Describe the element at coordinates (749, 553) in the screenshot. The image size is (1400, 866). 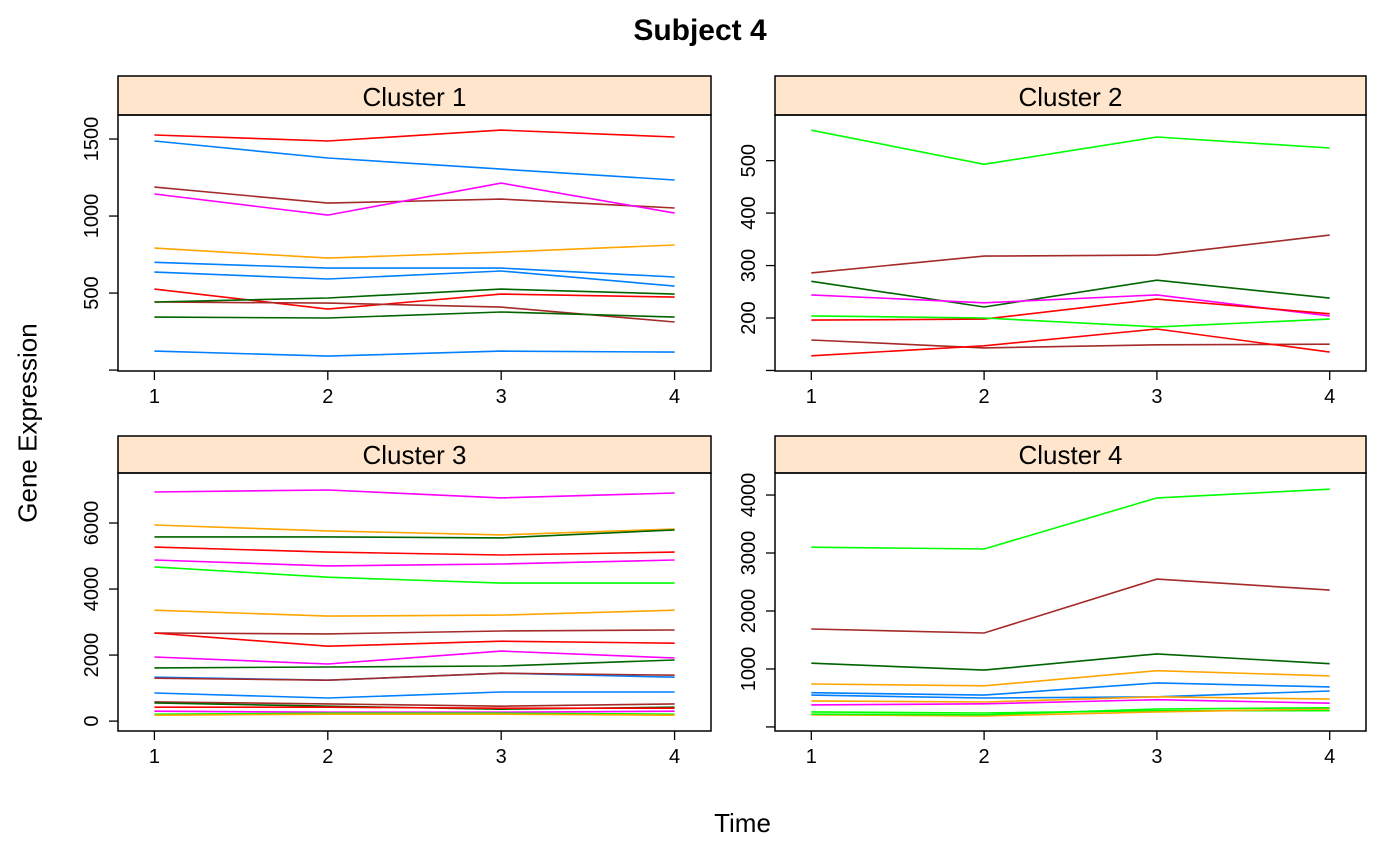
I see `y-tick-label: 3000` at that location.